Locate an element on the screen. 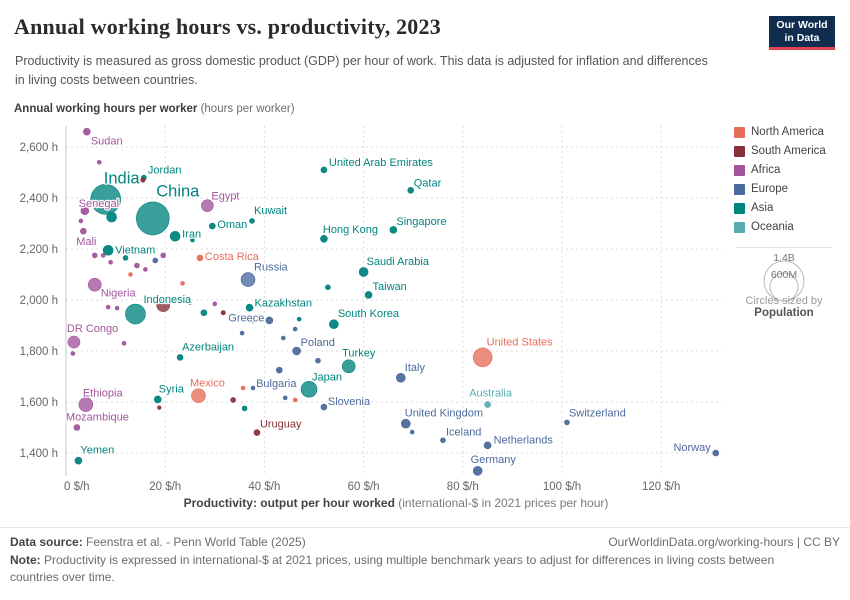 This screenshot has height=600, width=850. point-label-iran: Iran is located at coordinates (191, 234).